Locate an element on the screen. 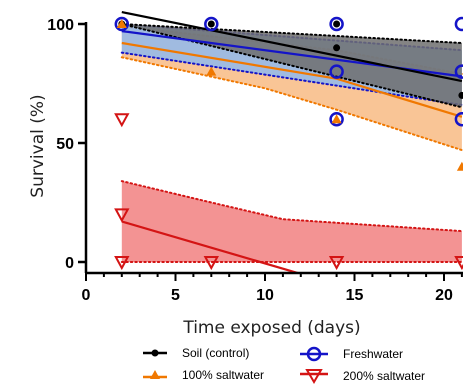 Image resolution: width=463 pixels, height=391 pixels. x-tick-label-15: 15 is located at coordinates (355, 295).